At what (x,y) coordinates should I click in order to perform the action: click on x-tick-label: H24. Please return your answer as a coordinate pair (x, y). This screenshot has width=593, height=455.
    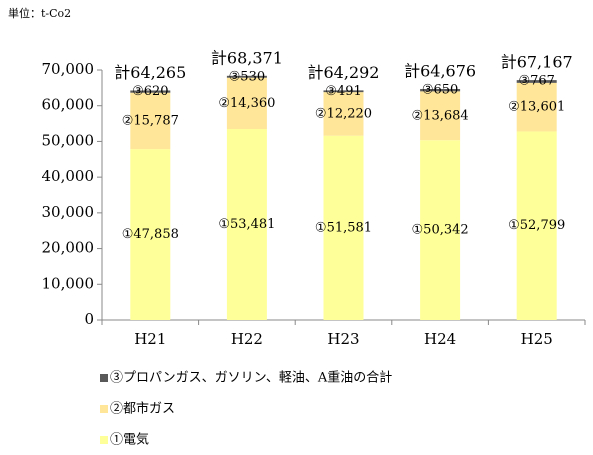
    Looking at the image, I should click on (440, 339).